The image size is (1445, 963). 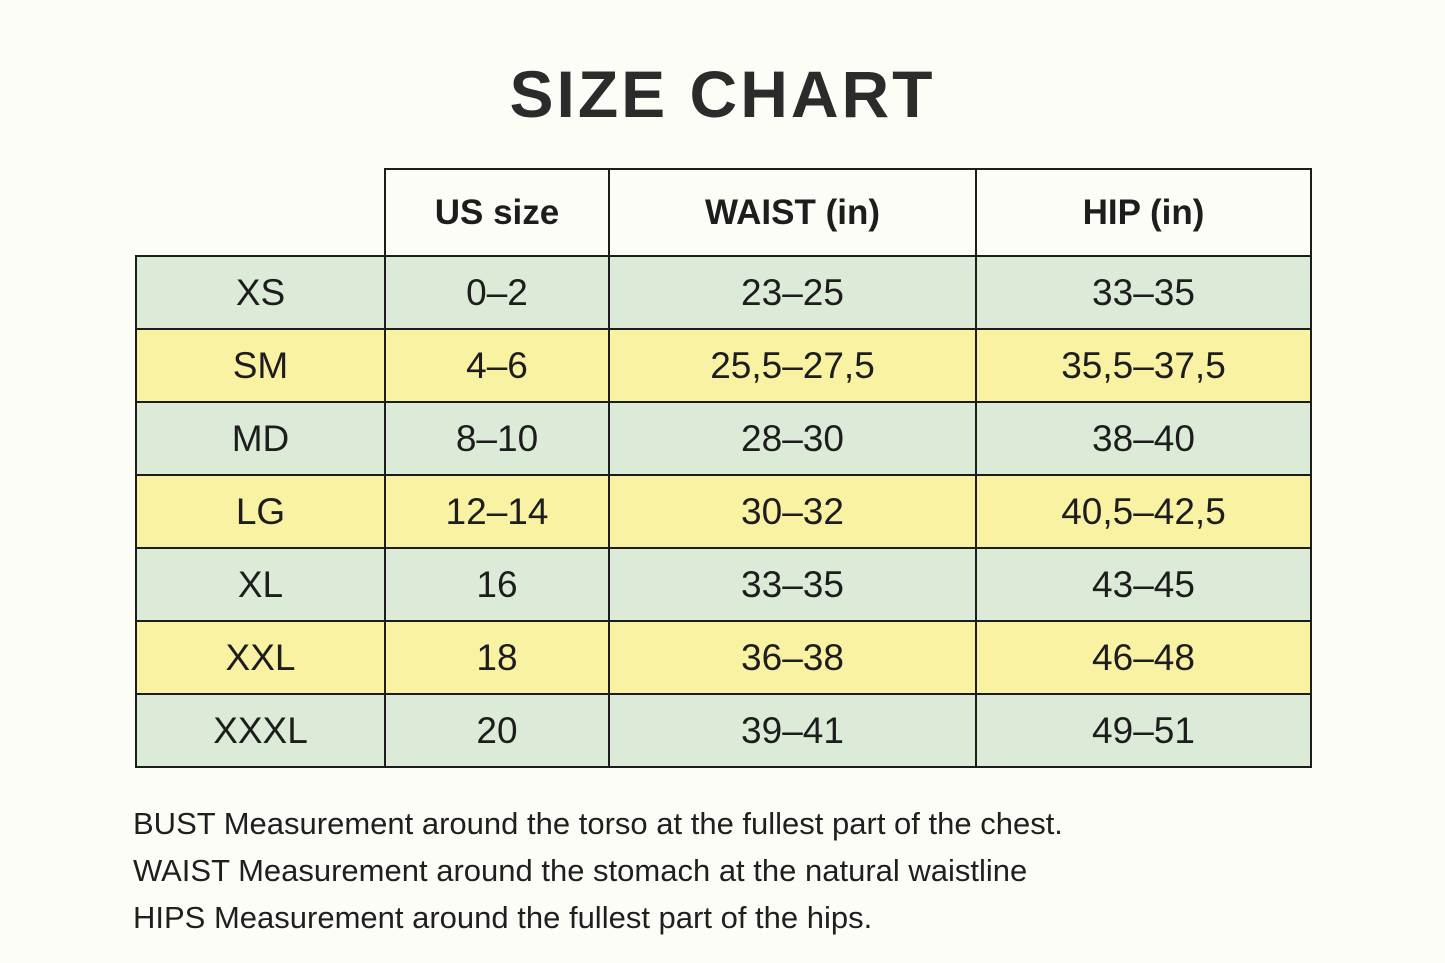 I want to click on us-size-cell: 0–2, so click(x=497, y=292).